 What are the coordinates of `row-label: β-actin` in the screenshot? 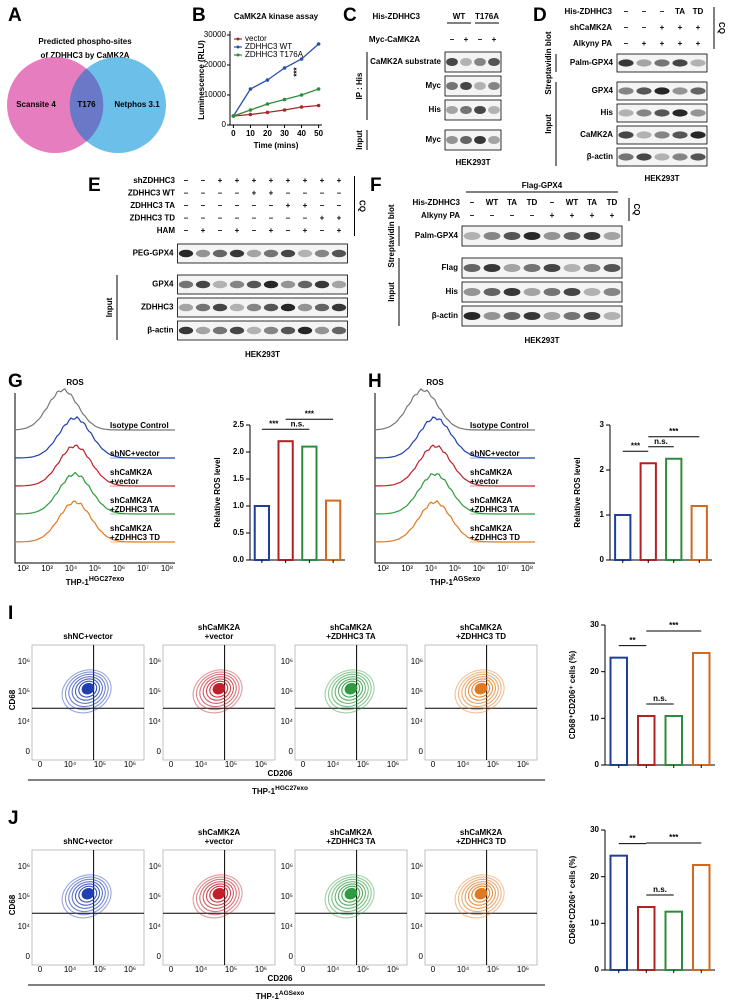 It's located at (600, 156).